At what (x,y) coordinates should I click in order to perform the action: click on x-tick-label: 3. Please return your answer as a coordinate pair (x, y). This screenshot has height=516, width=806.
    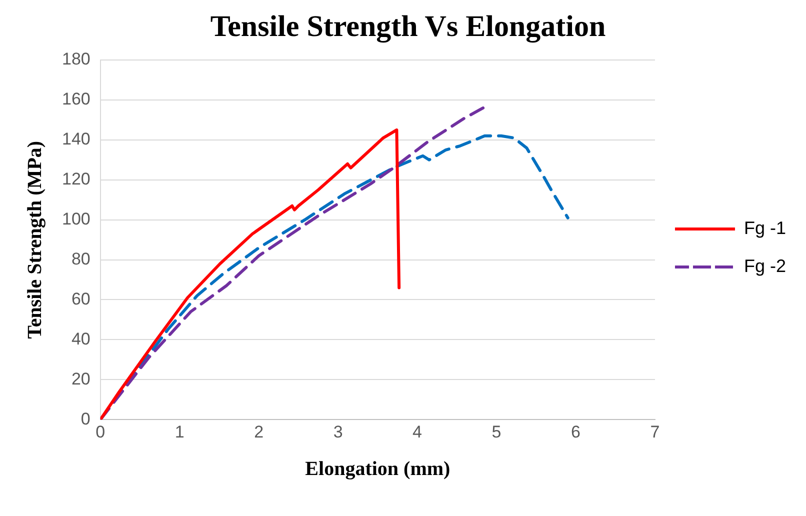
    Looking at the image, I should click on (338, 432).